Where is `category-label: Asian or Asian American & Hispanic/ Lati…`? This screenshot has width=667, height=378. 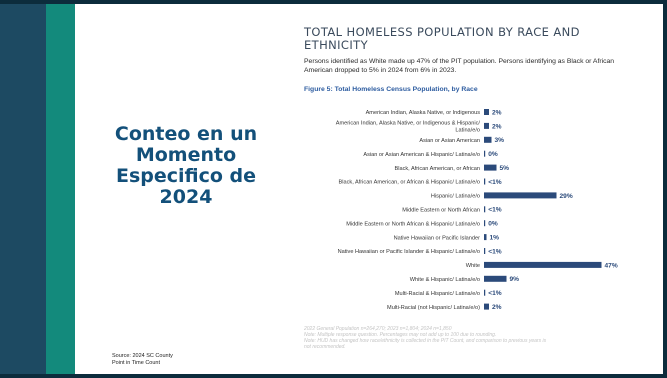
category-label: Asian or Asian American & Hispanic/ Lati… is located at coordinates (421, 155).